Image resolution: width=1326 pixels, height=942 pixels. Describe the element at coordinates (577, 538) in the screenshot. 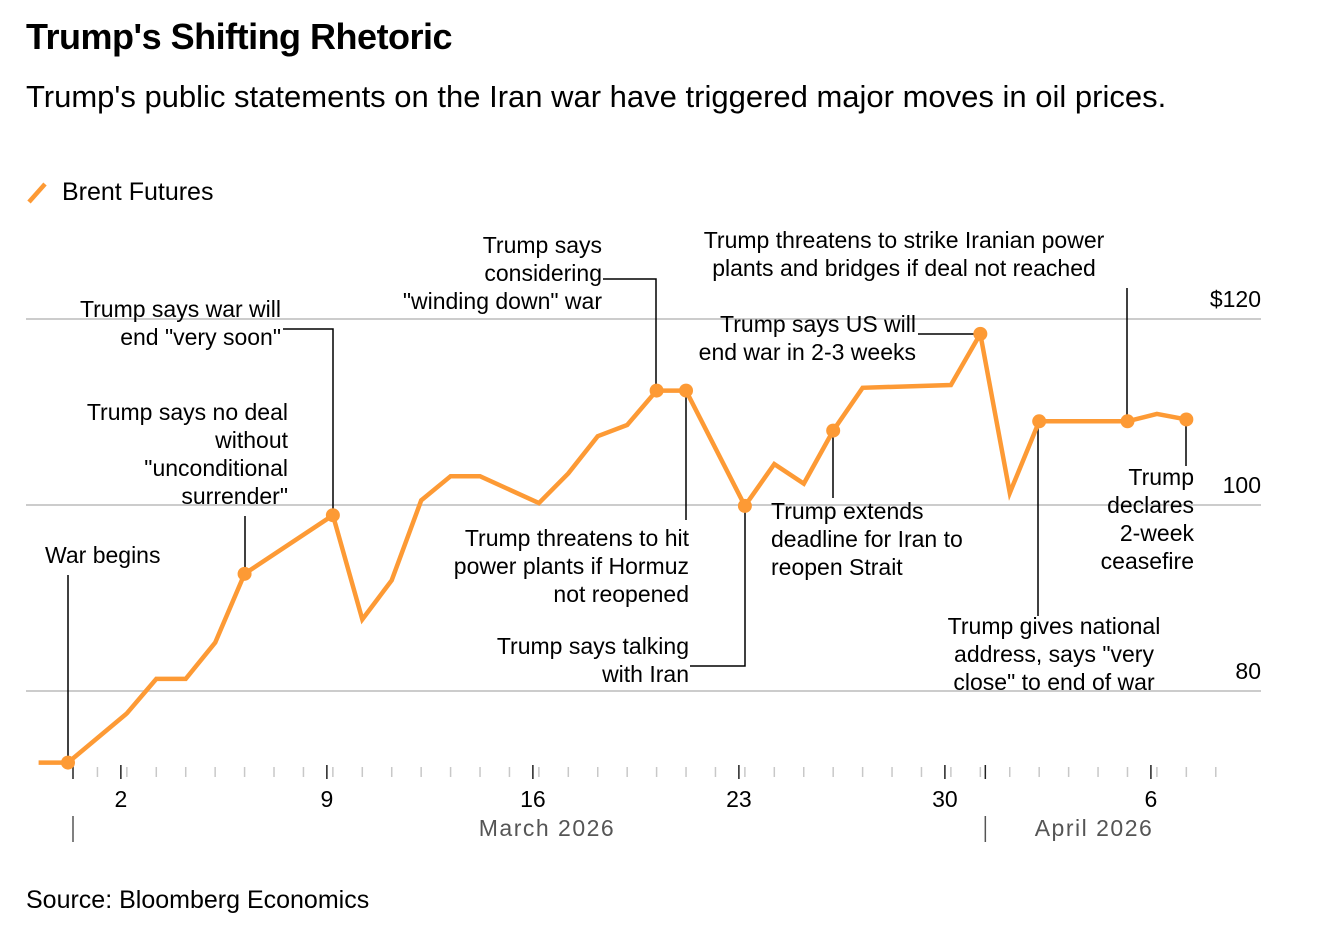

I see `annotation-text: Trump threatens to hit` at that location.